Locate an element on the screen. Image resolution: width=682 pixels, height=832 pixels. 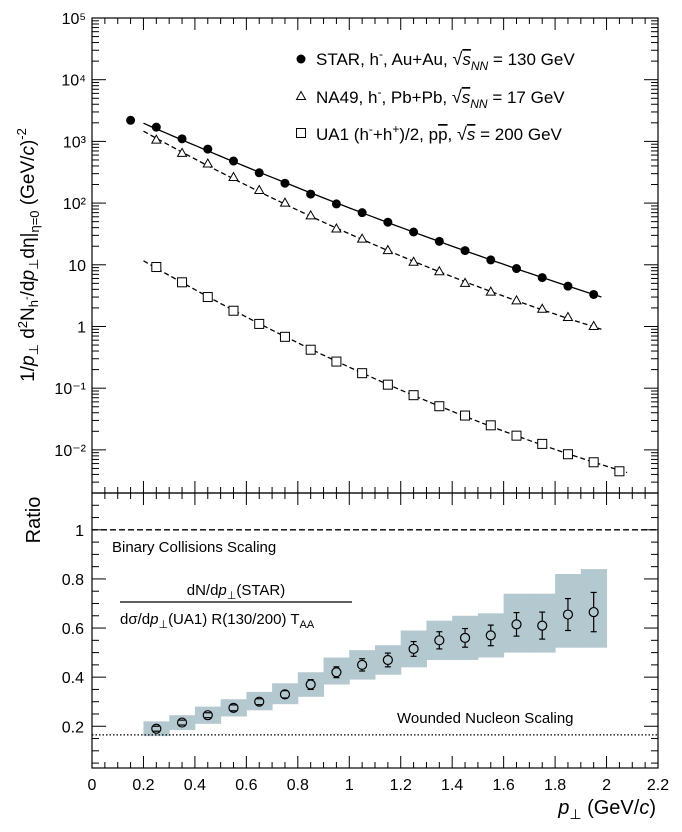
legend-star-label: STAR, h-, Au+Au, √sNN = 130 GeV is located at coordinates (445, 60).